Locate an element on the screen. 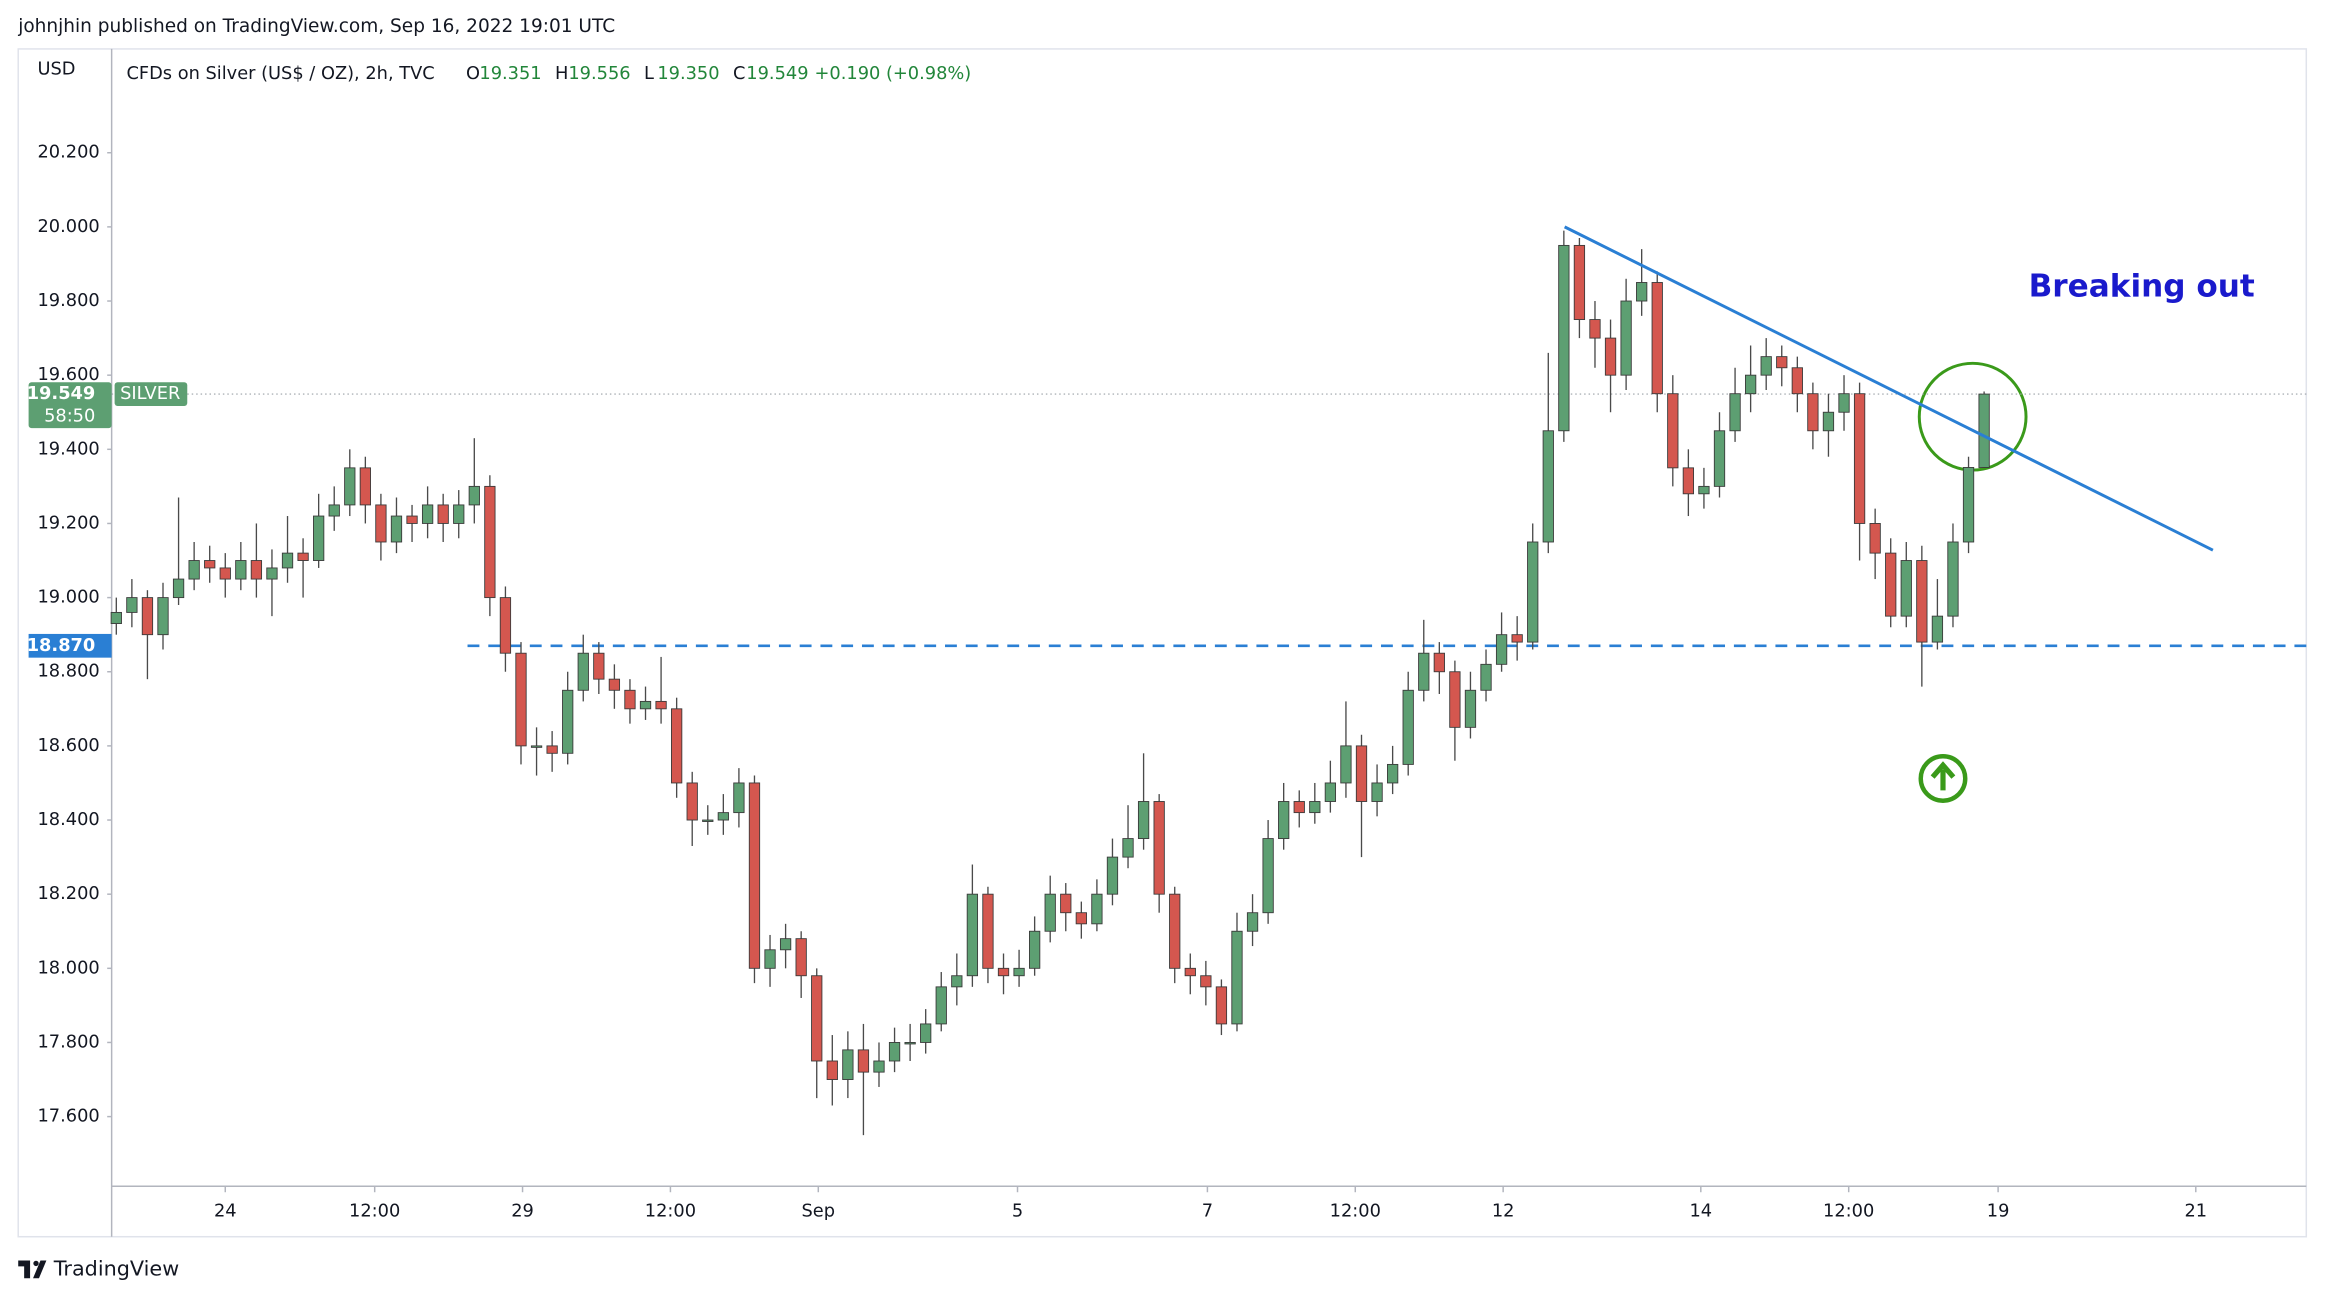 The height and width of the screenshot is (1299, 2326). ohlc-value: 19.351 is located at coordinates (510, 73).